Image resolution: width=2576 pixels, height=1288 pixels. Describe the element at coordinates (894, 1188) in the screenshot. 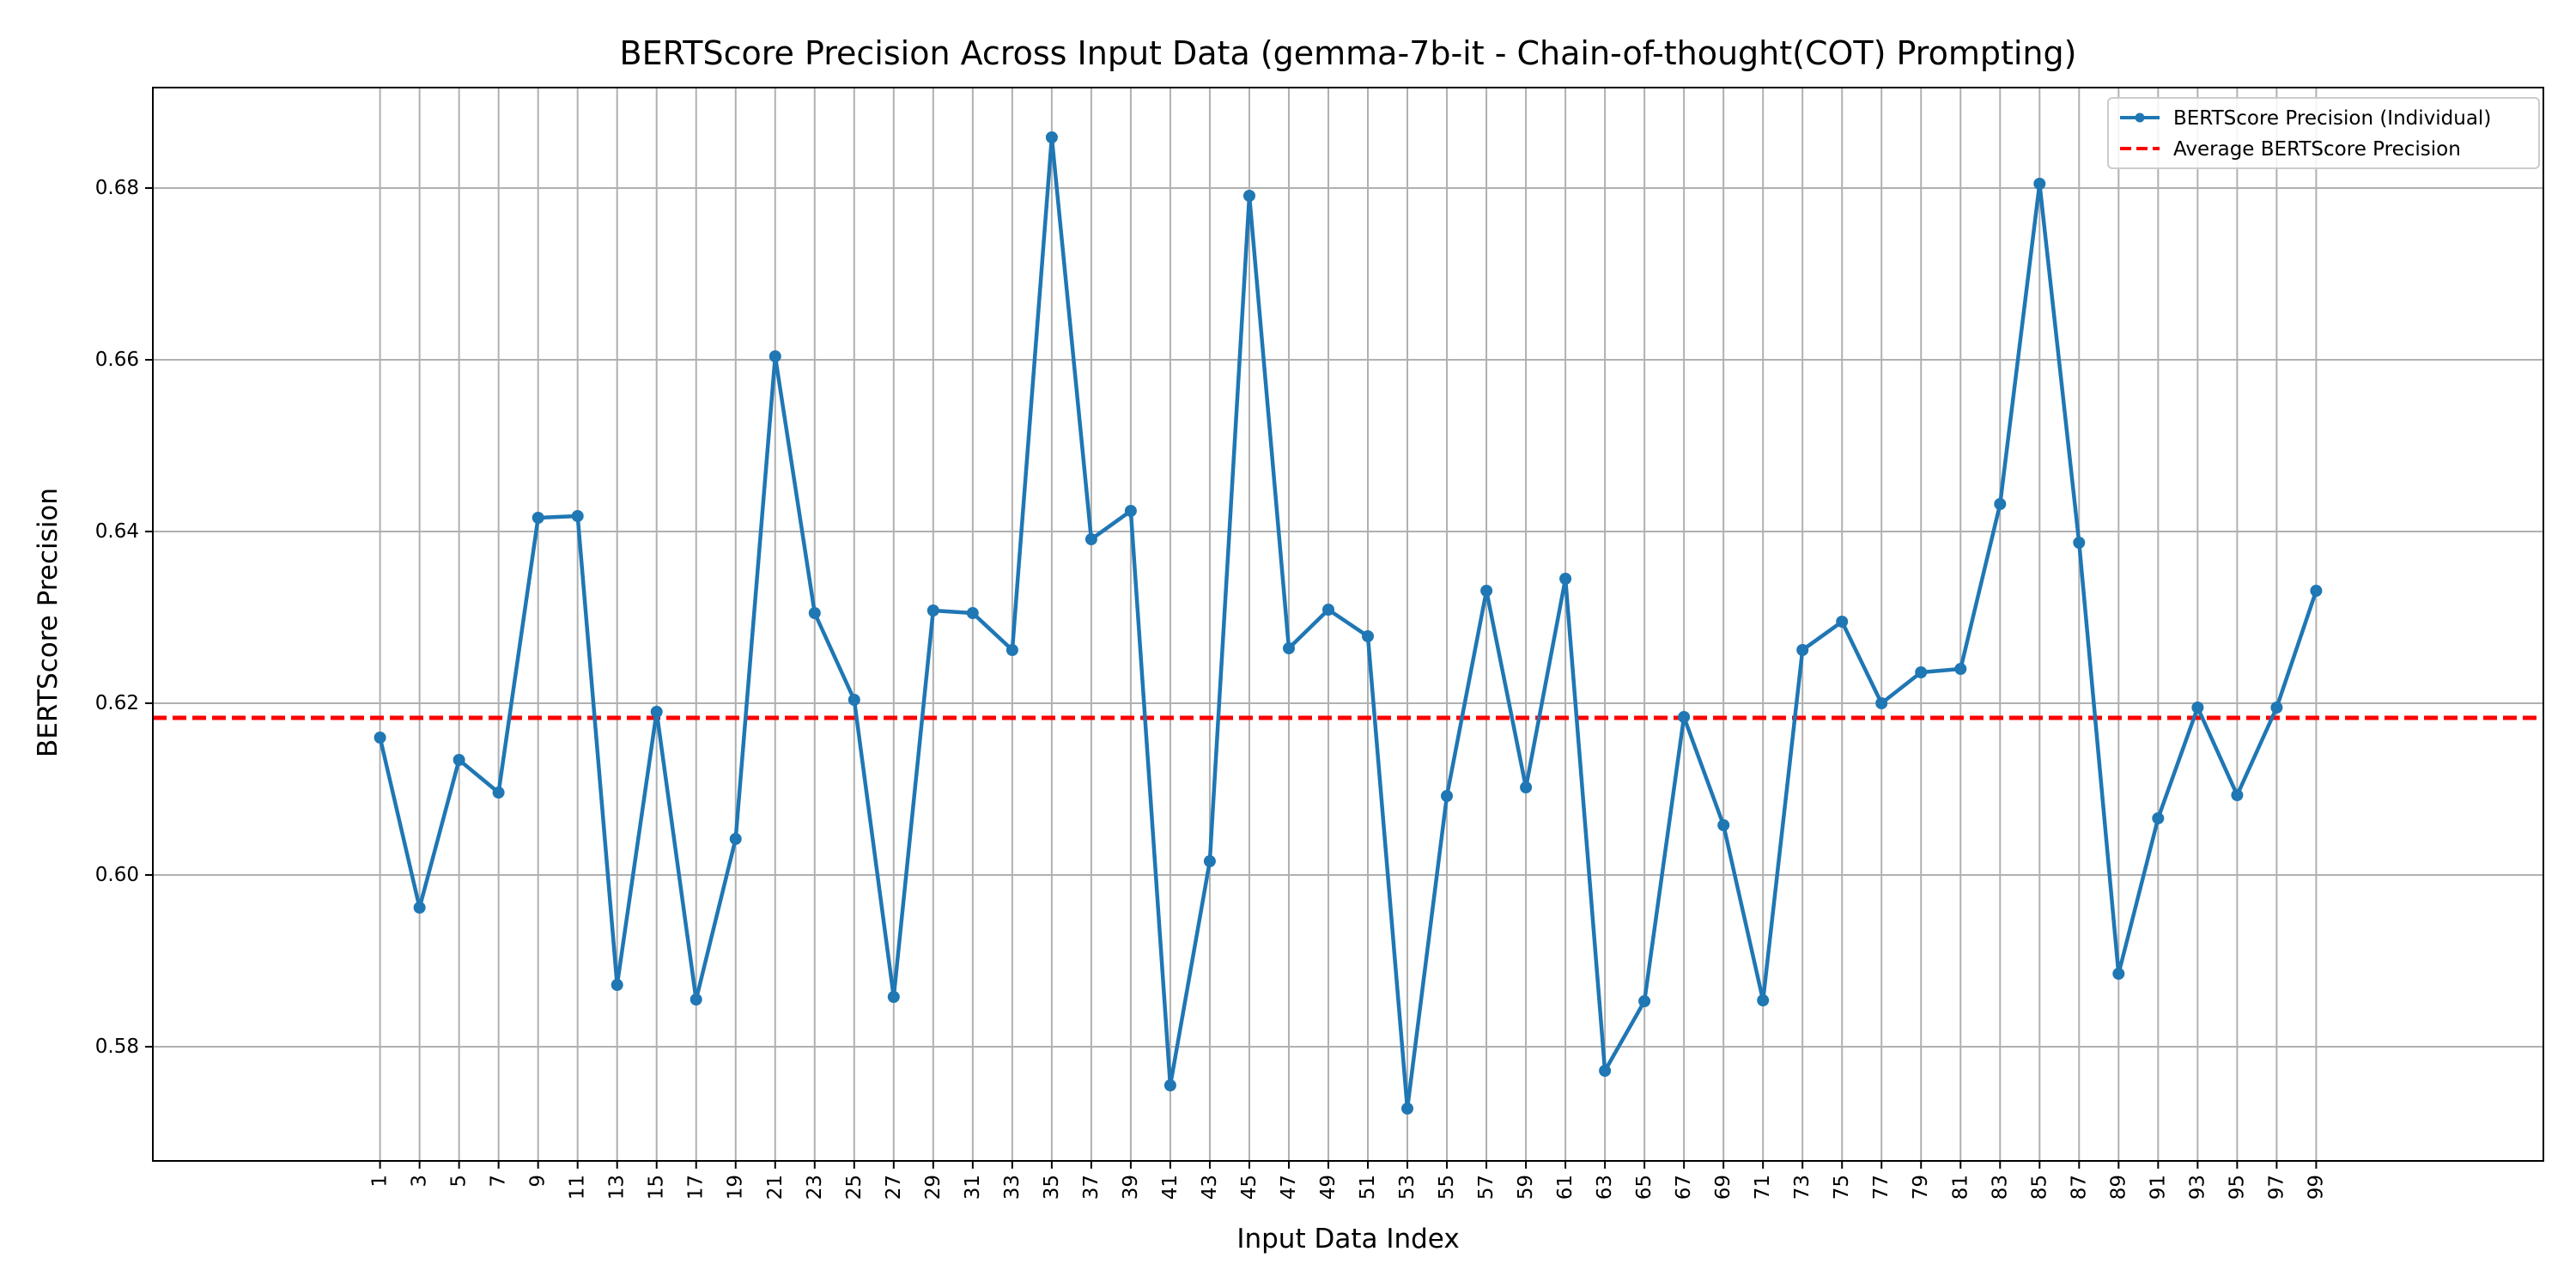

I see `x-tick-label: 27` at that location.